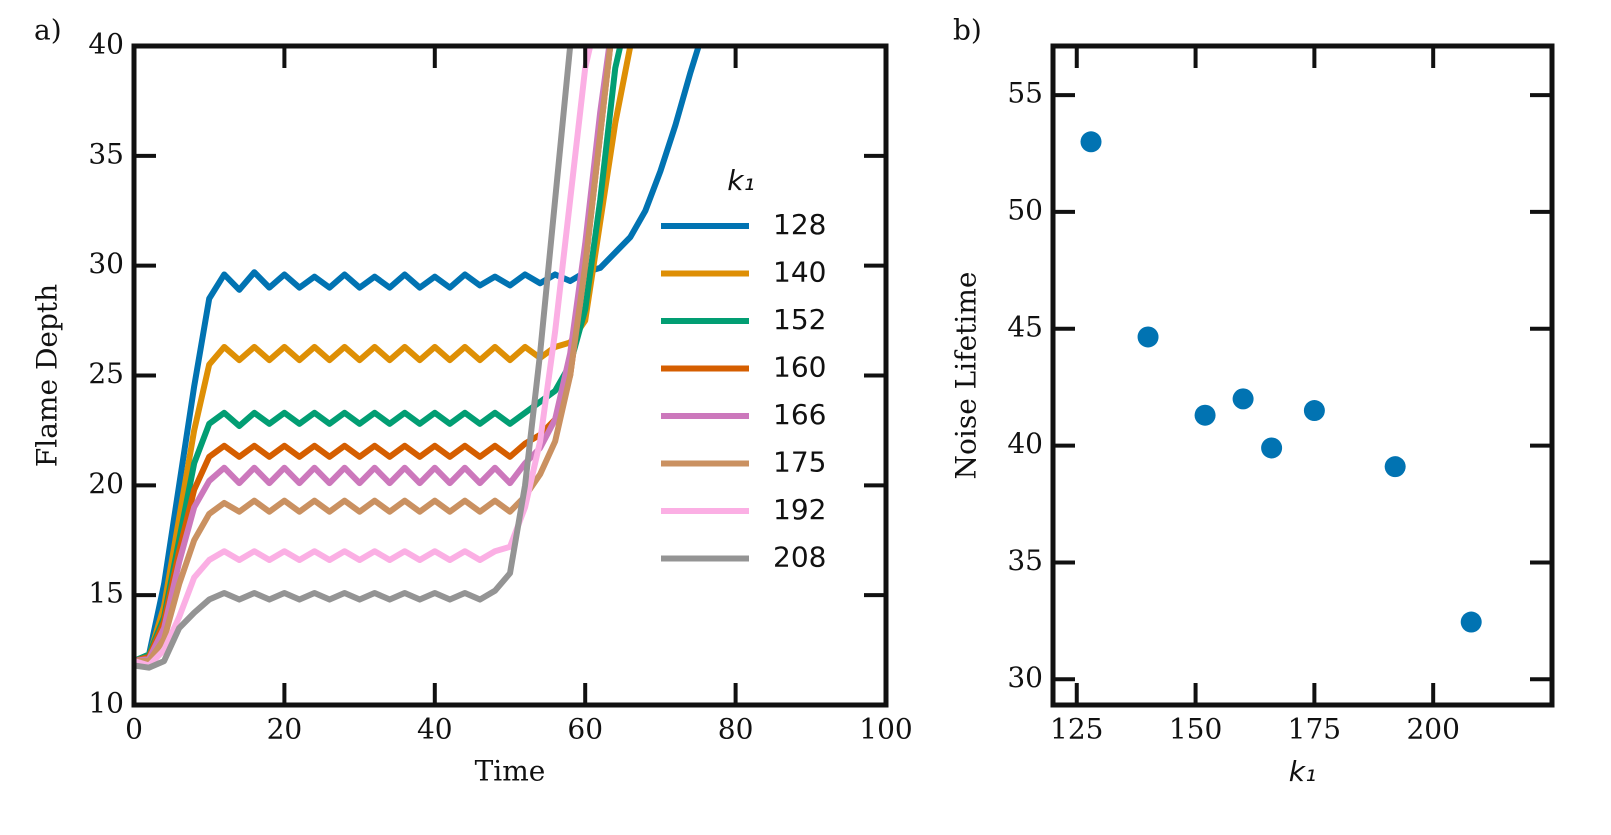 The width and height of the screenshot is (1611, 835). Describe the element at coordinates (1076, 729) in the screenshot. I see `x-tick-label: 125` at that location.